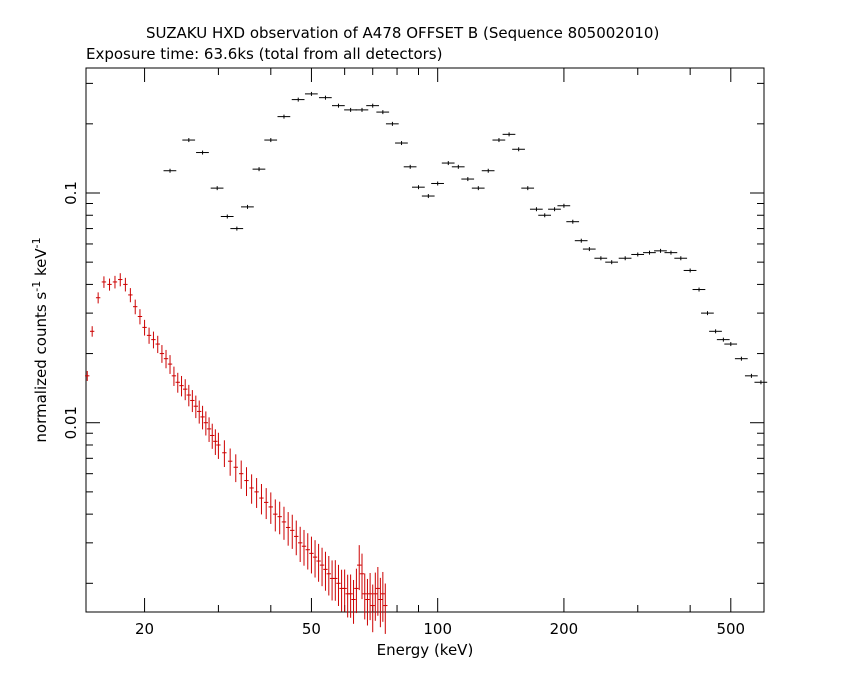 This screenshot has width=850, height=680. Describe the element at coordinates (71, 193) in the screenshot. I see `y-tick-label: 0.1` at that location.